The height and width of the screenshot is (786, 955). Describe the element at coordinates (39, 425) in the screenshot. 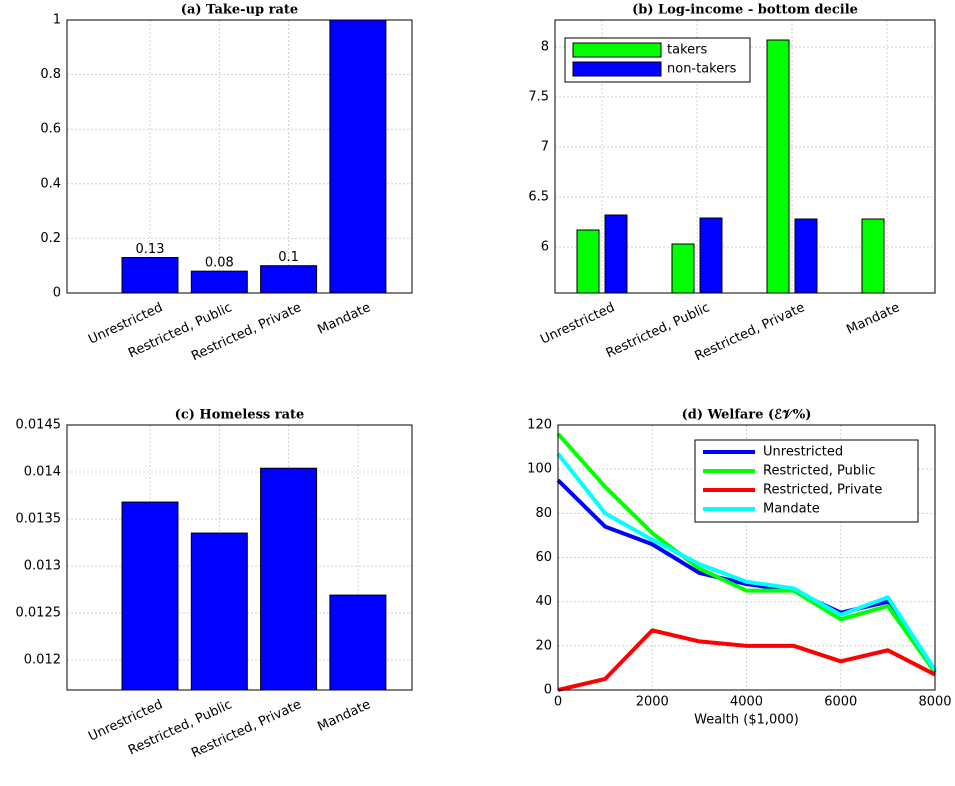

I see `y-tick-label: 0.0145` at that location.